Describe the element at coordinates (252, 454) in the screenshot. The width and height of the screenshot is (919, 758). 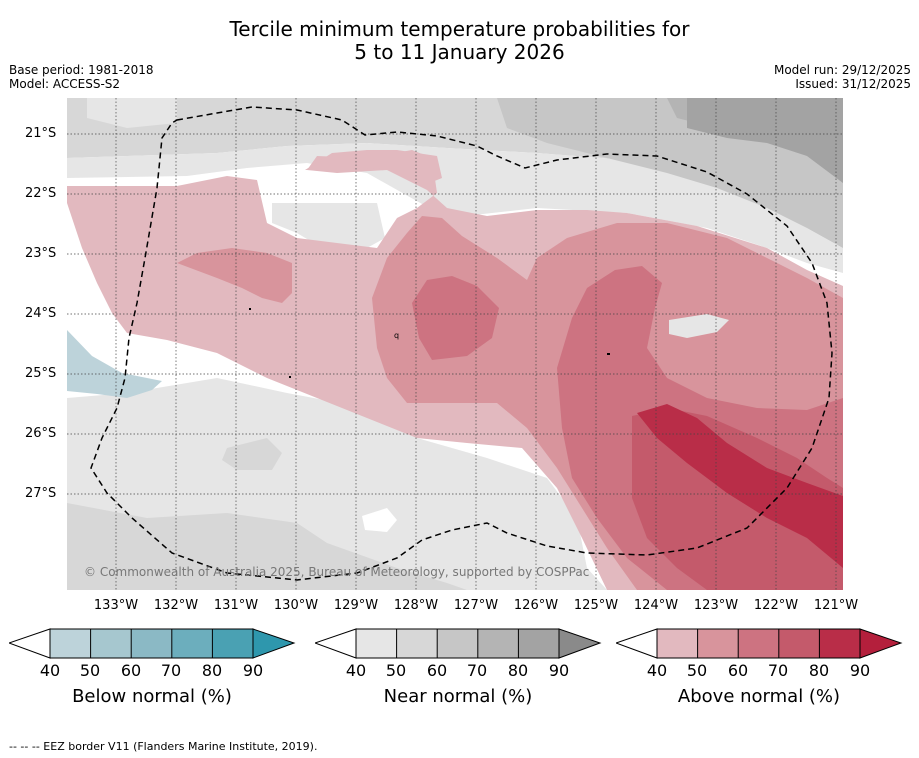
I see `near-normal-50-patch` at that location.